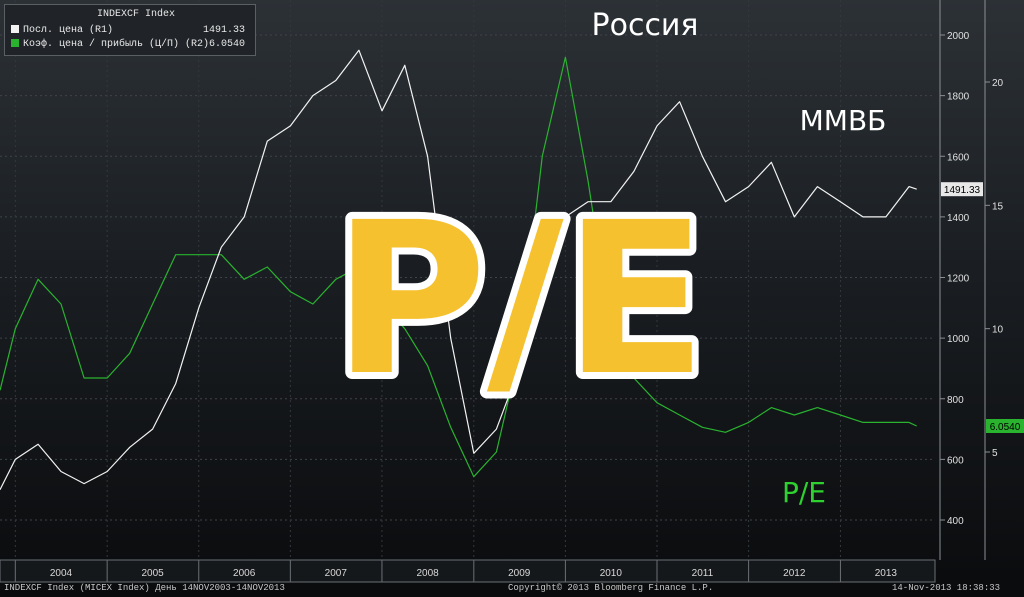 Image resolution: width=1024 pixels, height=597 pixels. Describe the element at coordinates (995, 453) in the screenshot. I see `right-axis-tick-label: 5` at that location.